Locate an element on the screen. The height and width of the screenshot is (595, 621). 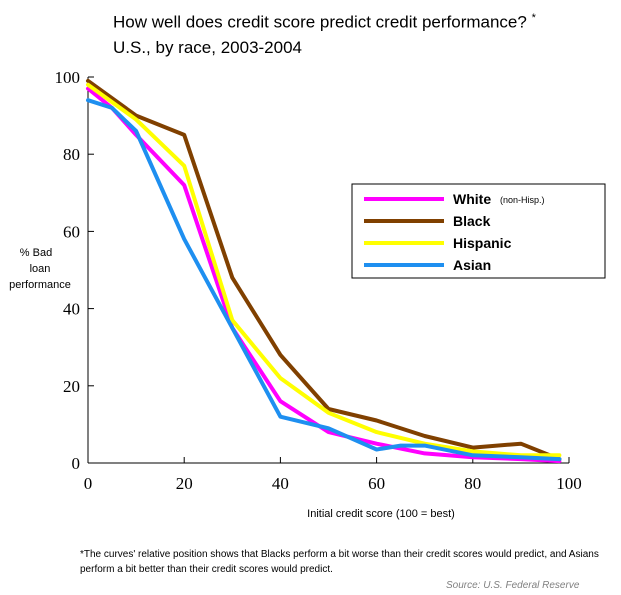
legend-label-white: White is located at coordinates (472, 199).